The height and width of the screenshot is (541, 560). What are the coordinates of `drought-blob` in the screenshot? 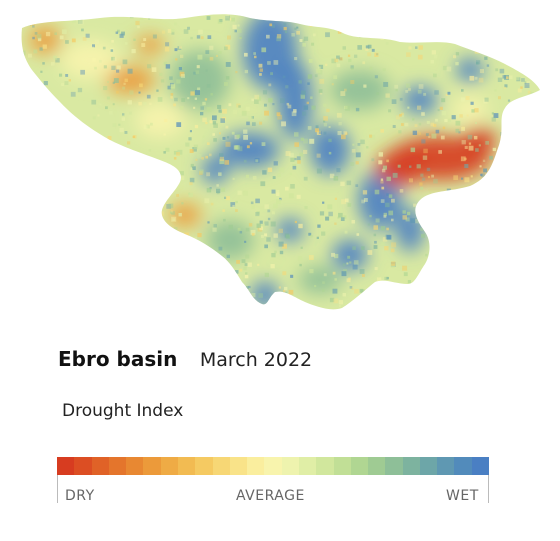 It's located at (185, 215).